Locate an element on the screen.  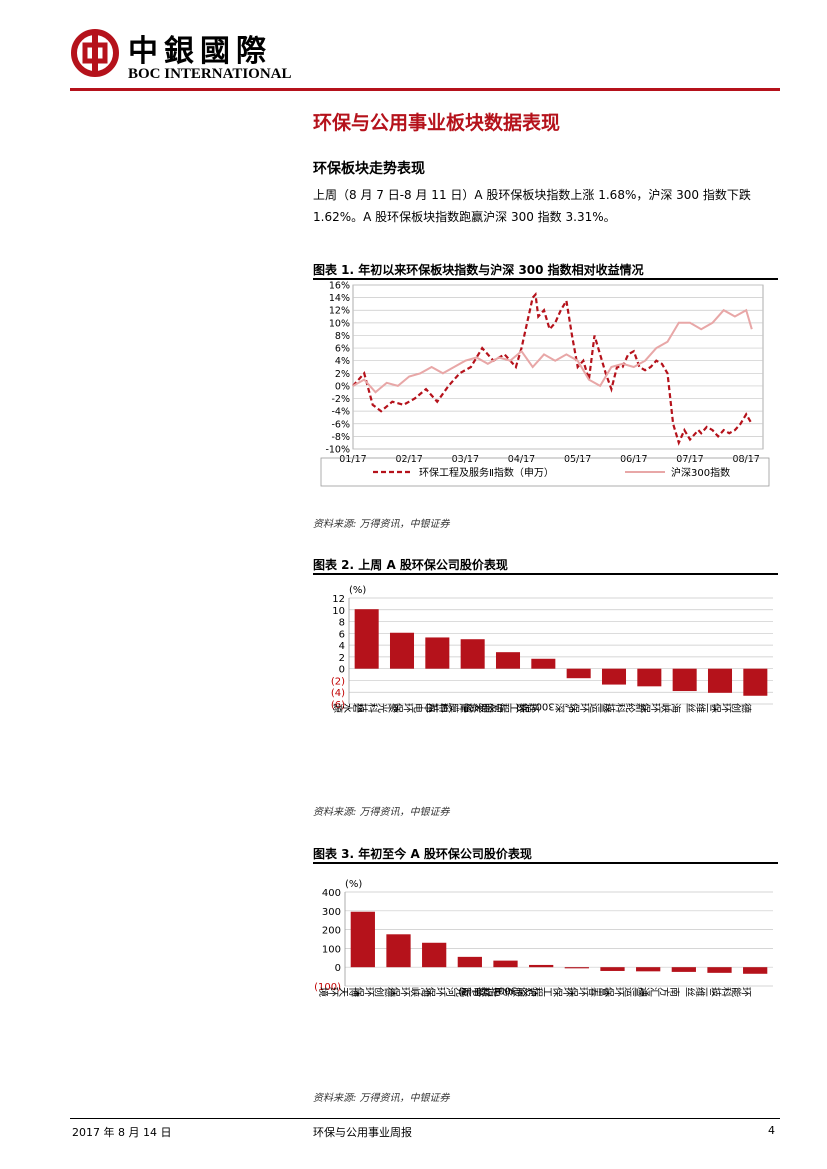
chart1-y-tick-label: 12% is located at coordinates (339, 311).